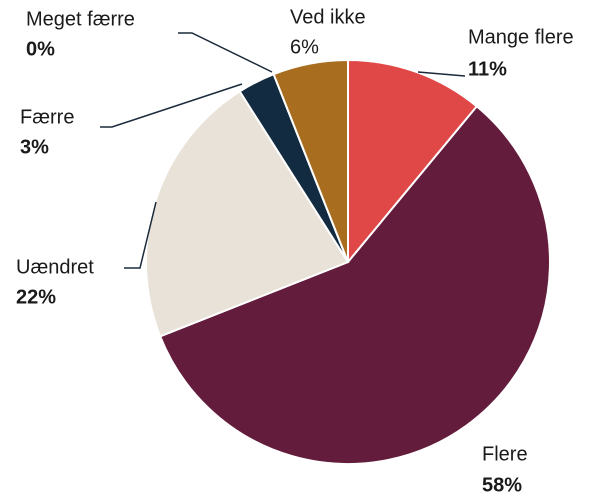 Image resolution: width=610 pixels, height=499 pixels. Describe the element at coordinates (328, 17) in the screenshot. I see `slice-label: Ved ikke` at that location.